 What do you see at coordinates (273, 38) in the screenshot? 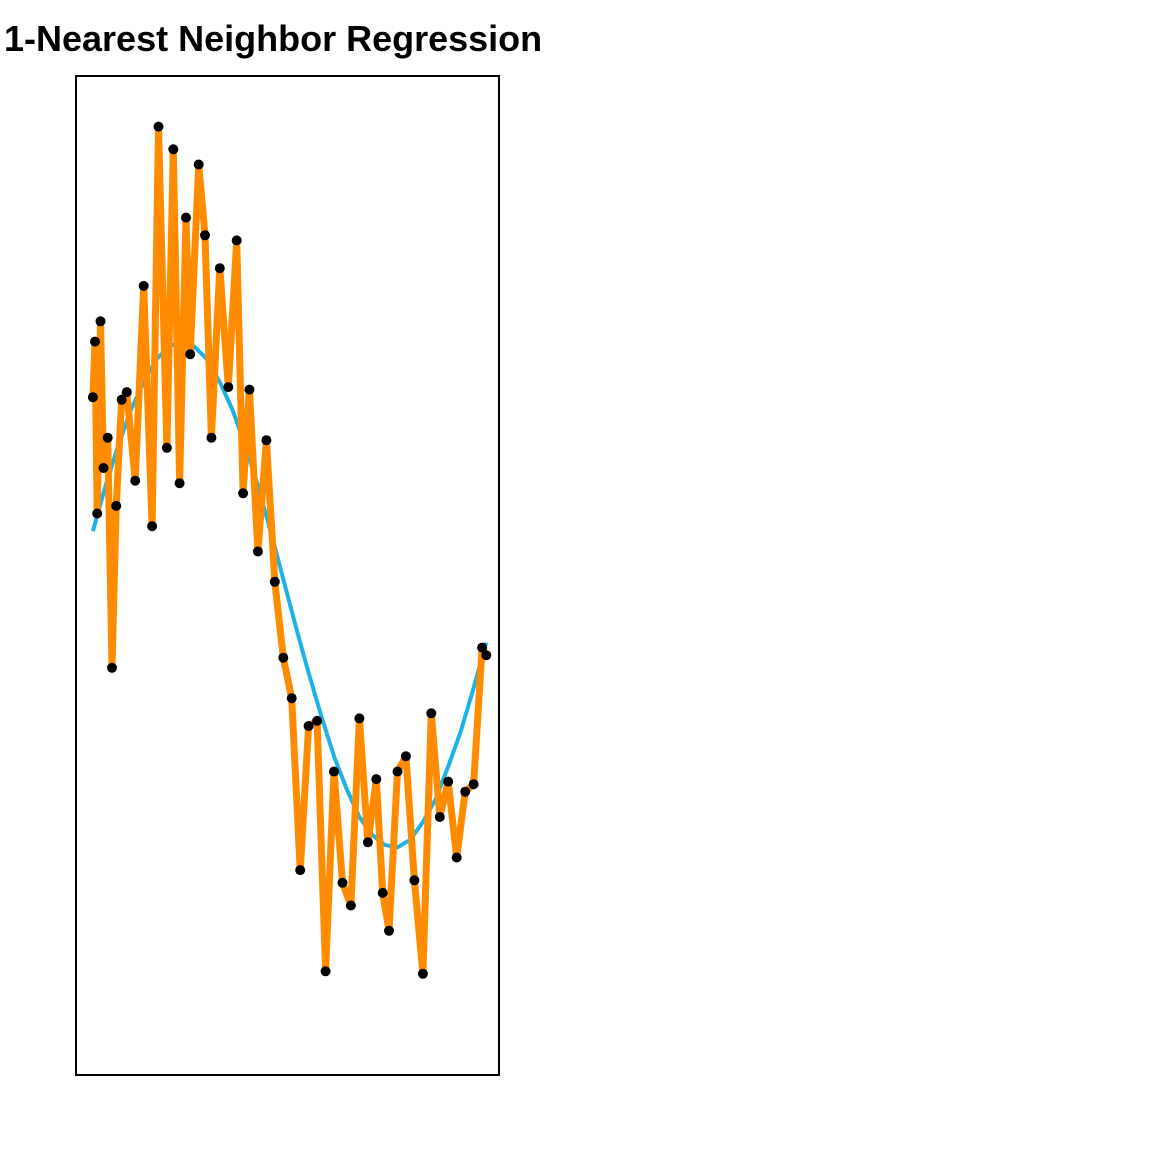
I see `chart-title: 1-Nearest Neighbor Regression` at bounding box center [273, 38].